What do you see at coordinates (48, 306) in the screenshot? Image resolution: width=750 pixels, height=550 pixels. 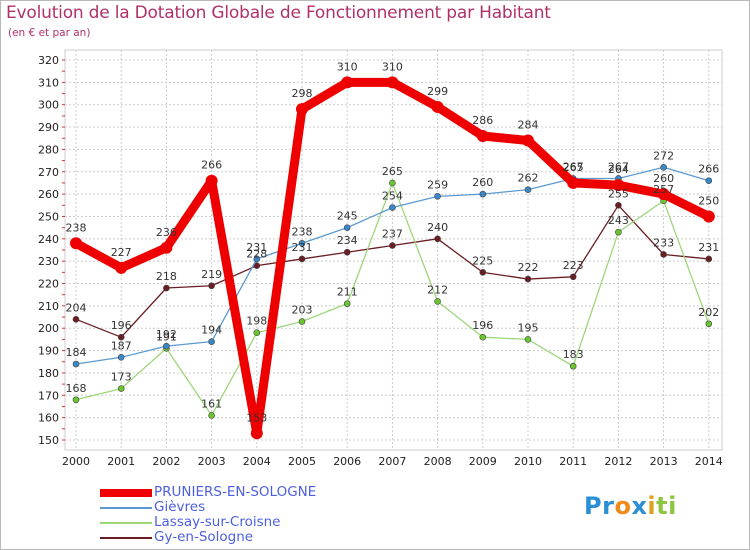 I see `y-tick-label: 210` at bounding box center [48, 306].